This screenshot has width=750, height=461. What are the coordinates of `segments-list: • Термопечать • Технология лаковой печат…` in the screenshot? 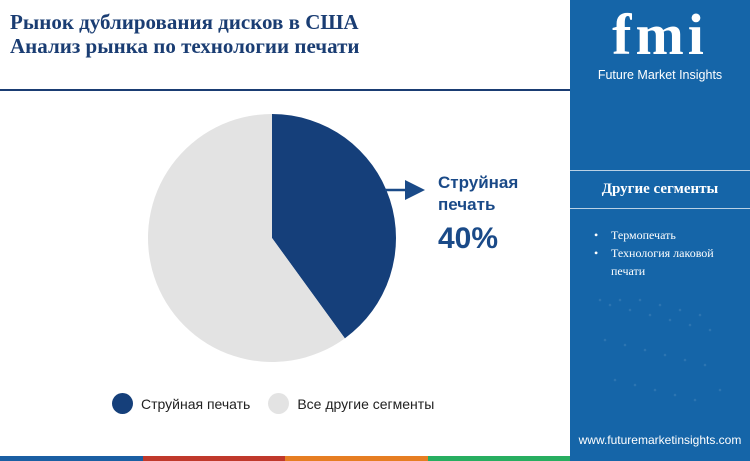 It's located at (667, 253).